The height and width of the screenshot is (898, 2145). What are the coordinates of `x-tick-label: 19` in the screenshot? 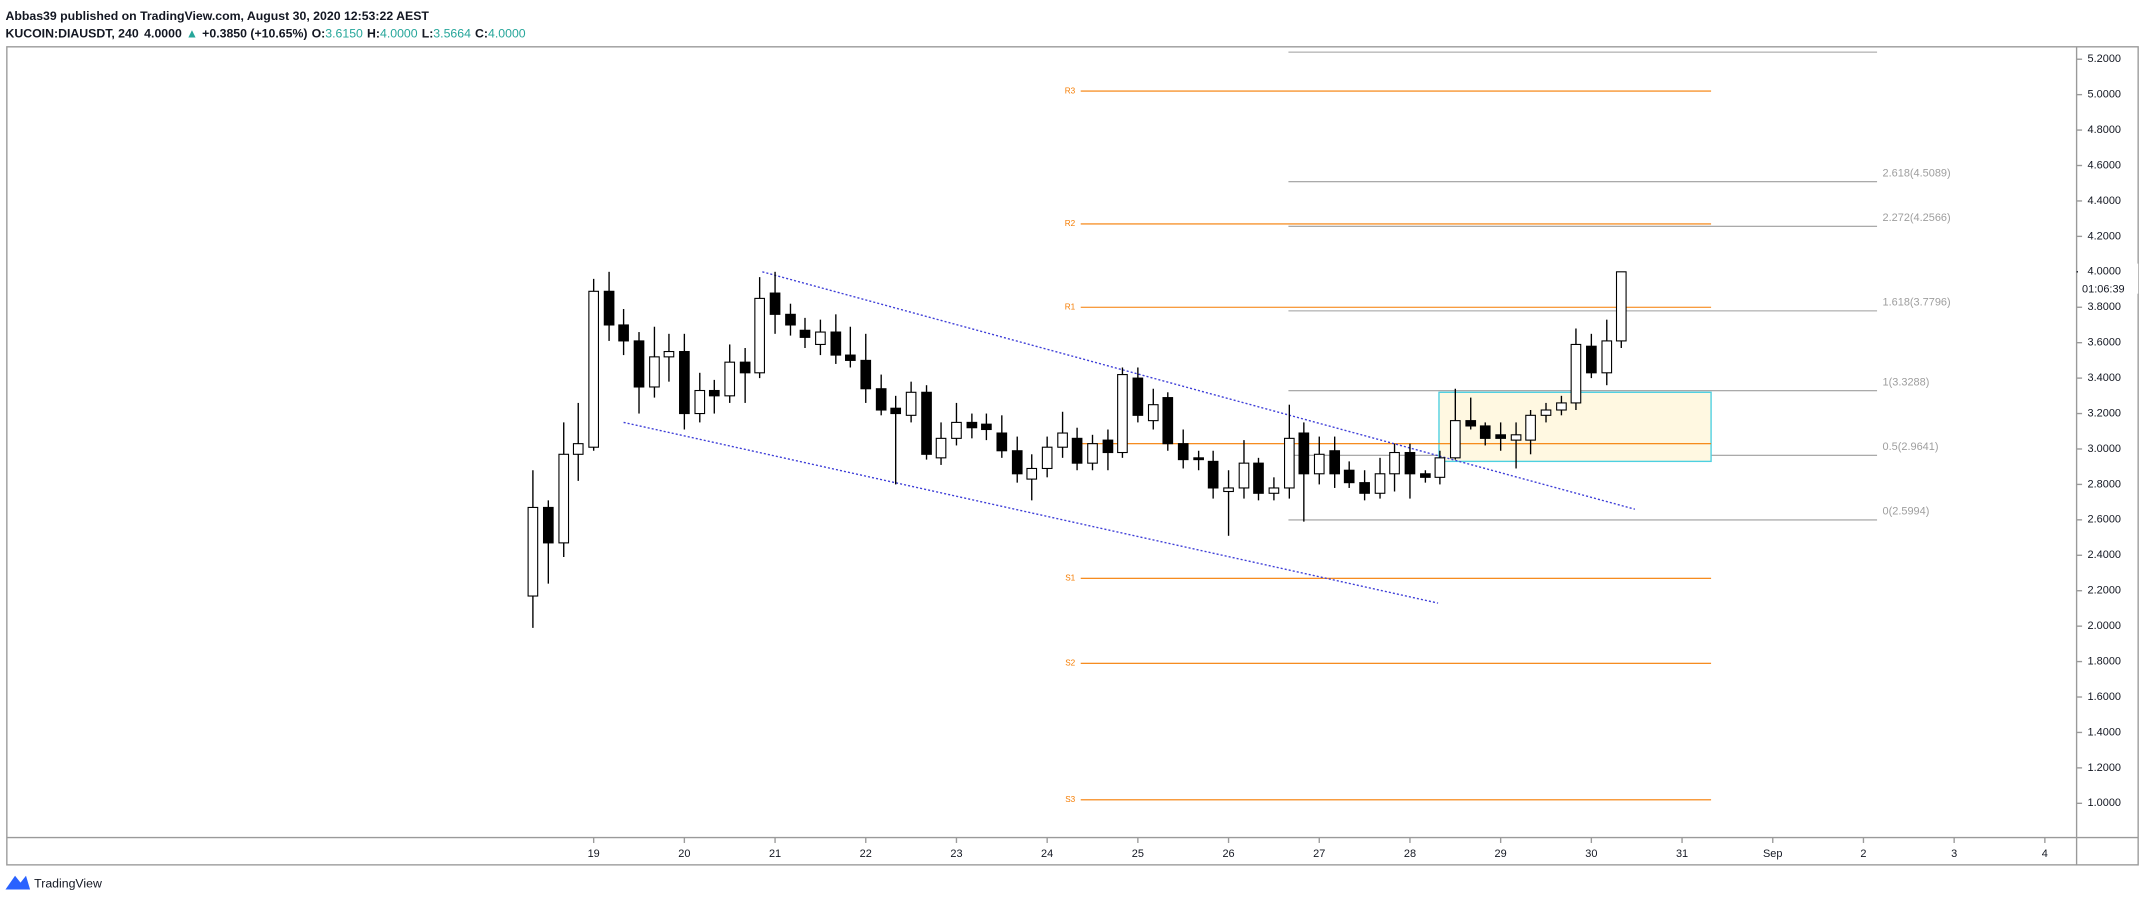 It's located at (594, 854).